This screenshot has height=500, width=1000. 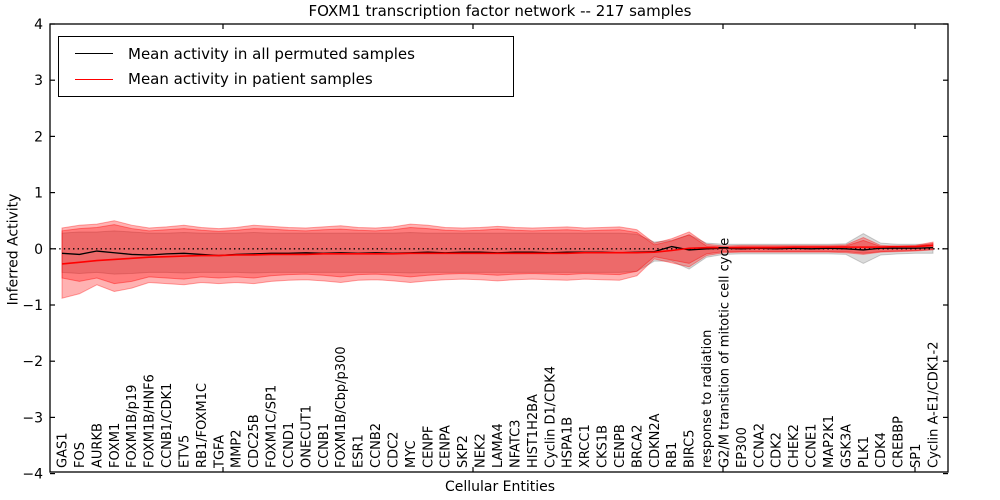 What do you see at coordinates (167, 425) in the screenshot?
I see `x-tick-label: CCNB1/CDK1` at bounding box center [167, 425].